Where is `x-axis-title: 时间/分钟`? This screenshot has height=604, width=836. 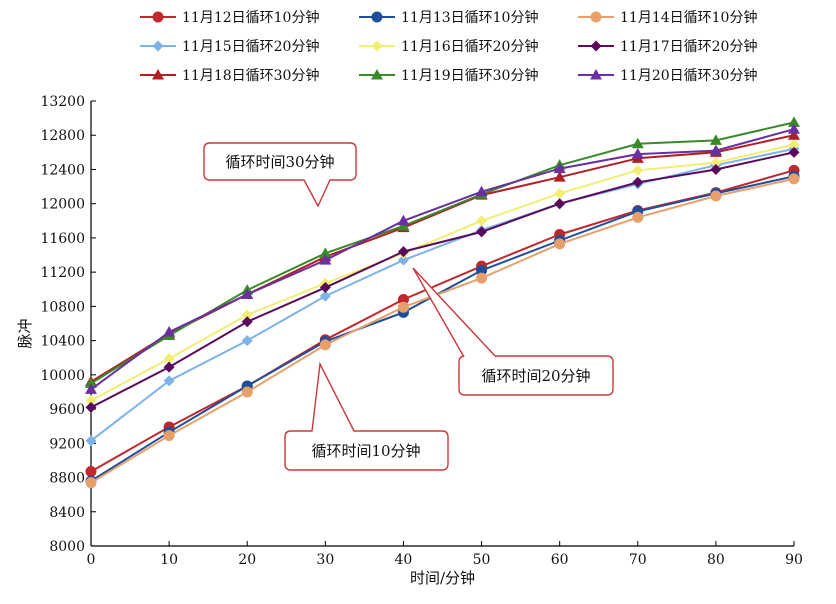 x-axis-title: 时间/分钟 is located at coordinates (442, 578).